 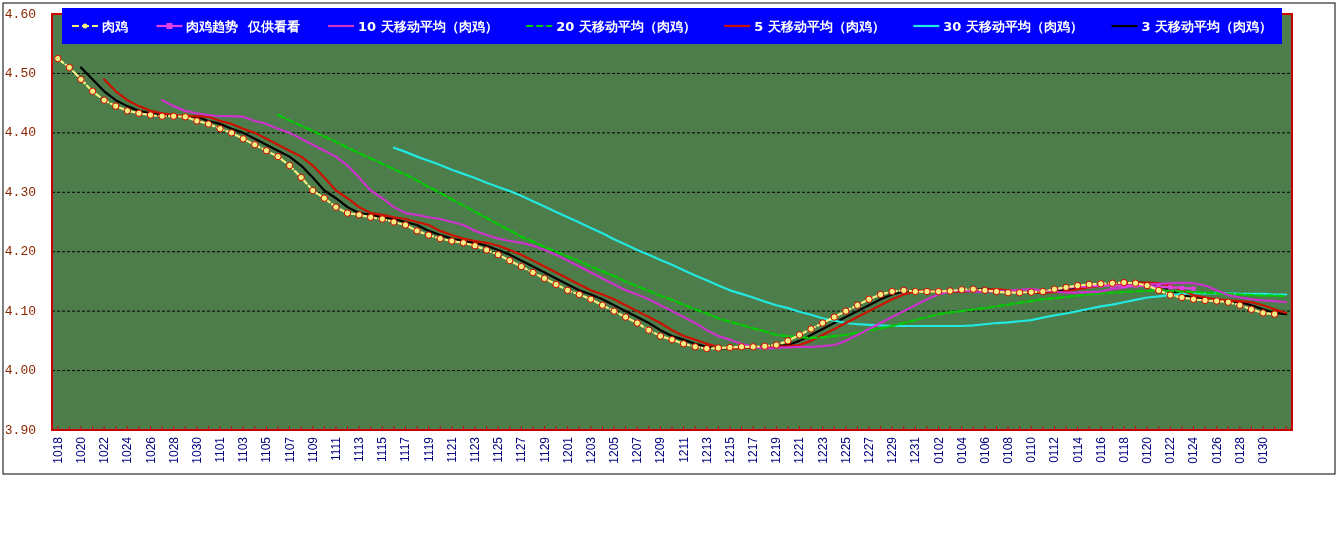 What do you see at coordinates (428, 26) in the screenshot?
I see `legend-label: 10 天移动平均（肉鸡）` at bounding box center [428, 26].